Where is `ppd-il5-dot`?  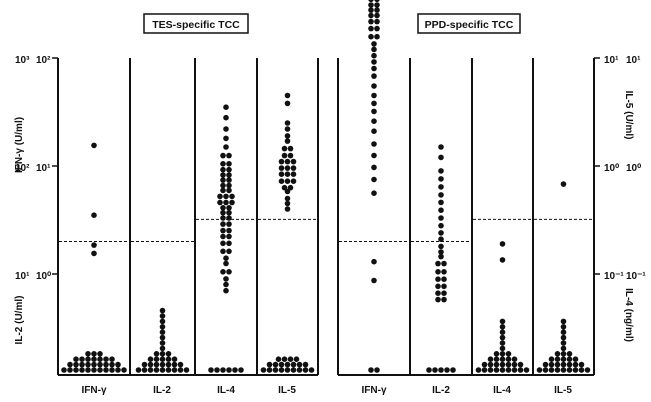 ppd-il5-dot is located at coordinates (563, 184).